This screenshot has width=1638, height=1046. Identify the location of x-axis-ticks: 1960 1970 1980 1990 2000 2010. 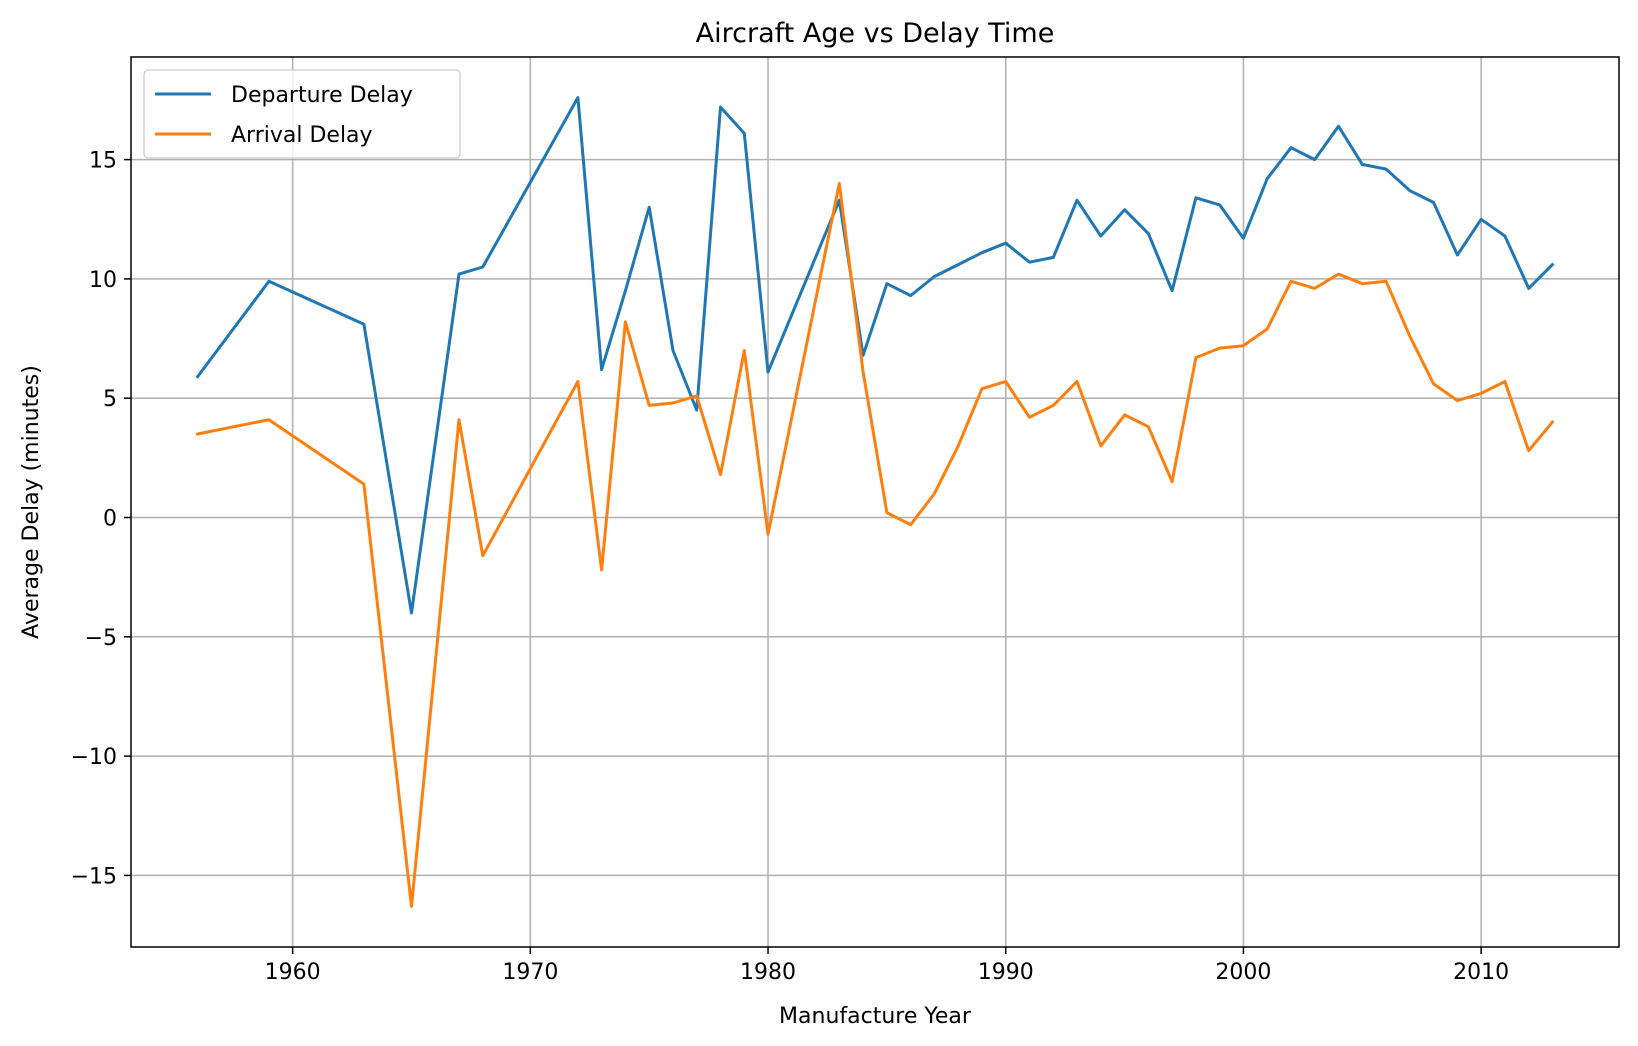
(887, 966).